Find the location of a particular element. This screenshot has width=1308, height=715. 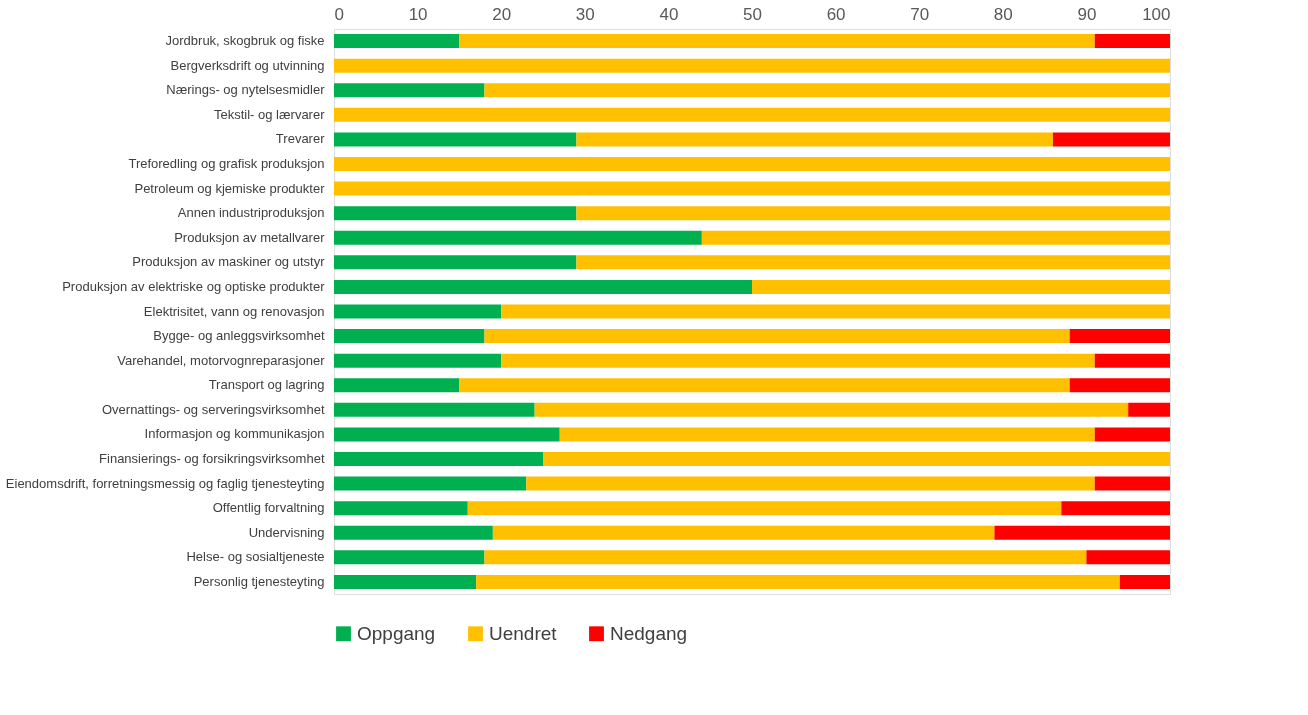

y-tick-label: Transport og lagring is located at coordinates (266, 385).